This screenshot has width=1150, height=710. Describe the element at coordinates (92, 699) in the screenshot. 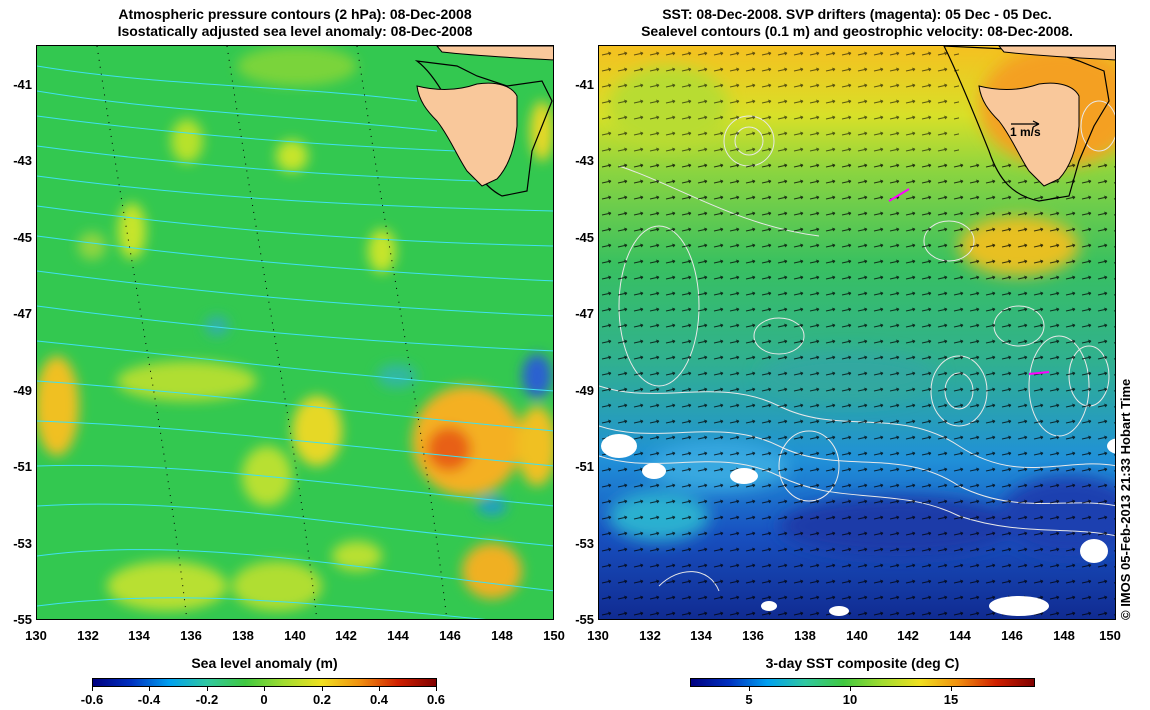

I see `sla-colorbar-tick: -0.6` at that location.